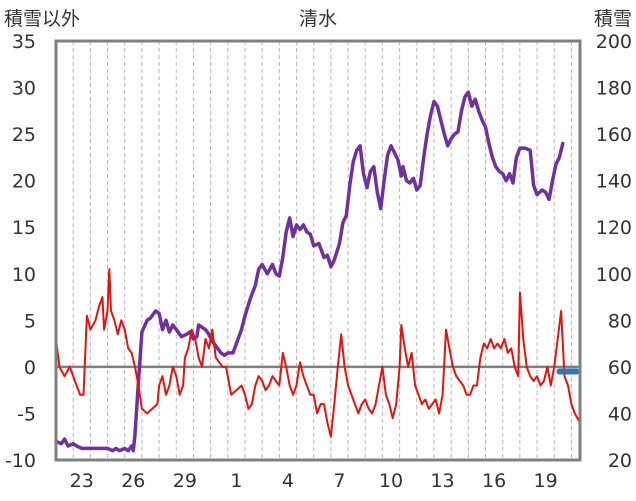 This screenshot has height=501, width=636. I want to click on right-axis-label: 積雪, so click(613, 19).